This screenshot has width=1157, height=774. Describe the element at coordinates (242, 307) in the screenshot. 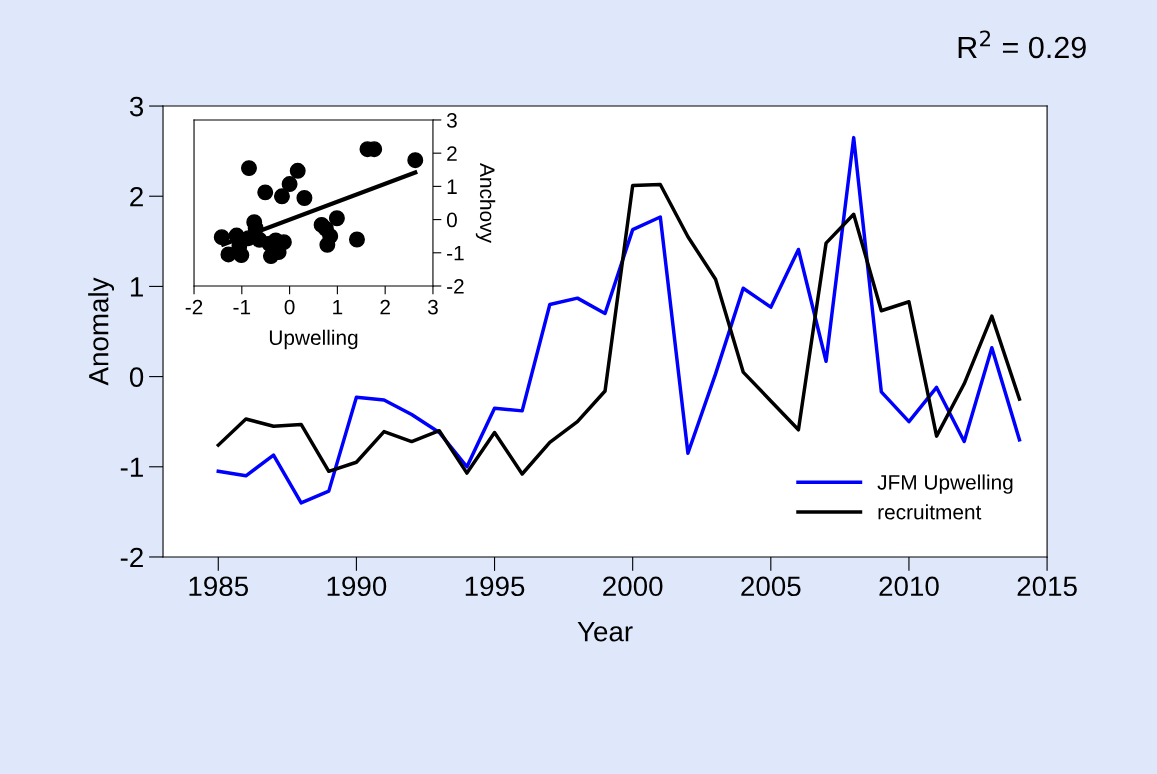

I see `x-tick-label: -1` at that location.